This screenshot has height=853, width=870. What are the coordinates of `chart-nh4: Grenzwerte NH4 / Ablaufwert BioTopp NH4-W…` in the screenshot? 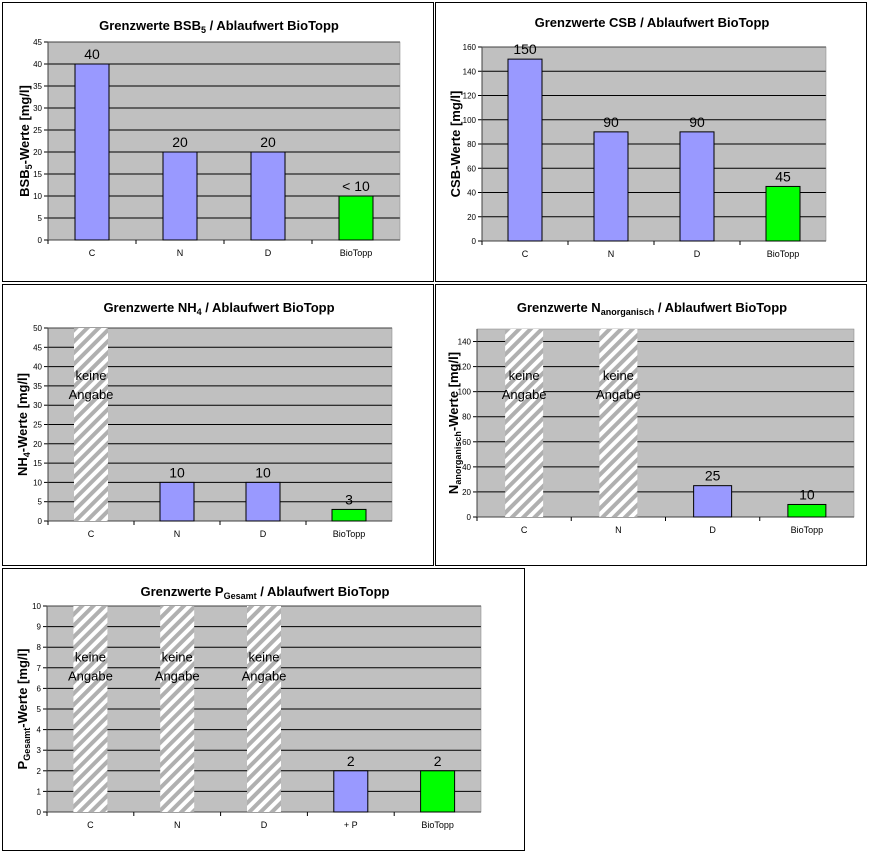 It's located at (204, 419).